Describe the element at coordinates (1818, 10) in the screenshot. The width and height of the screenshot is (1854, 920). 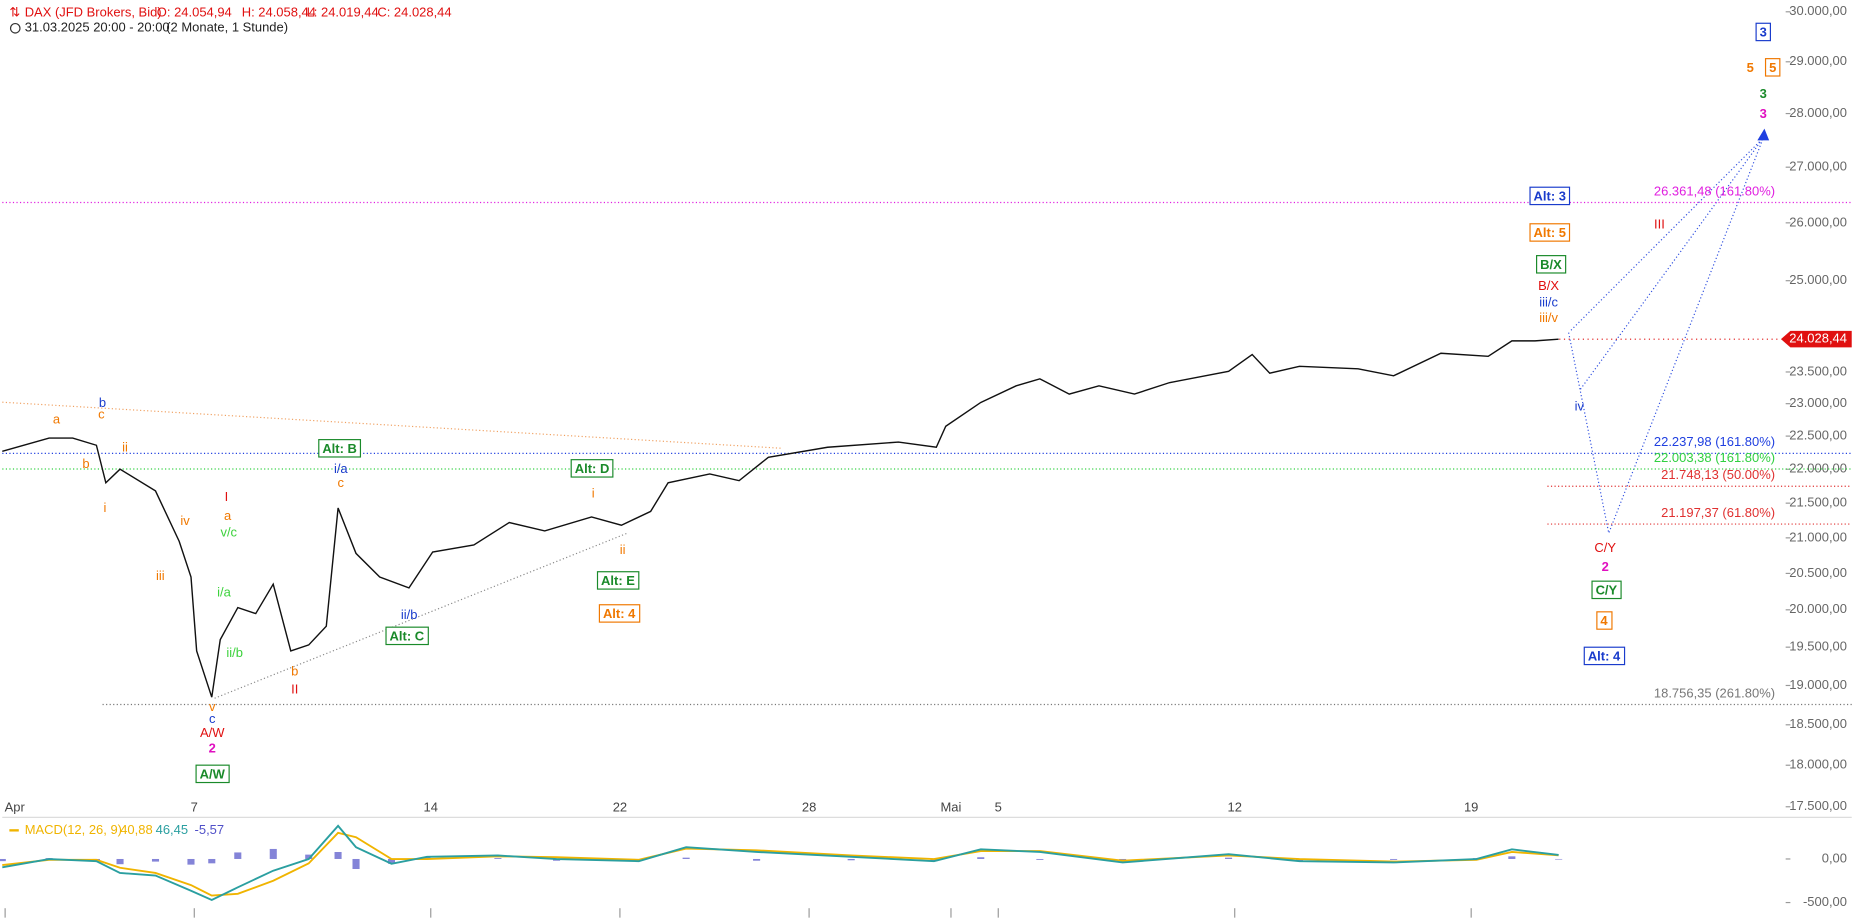
I see `y-tick-label: 30.000,00` at that location.